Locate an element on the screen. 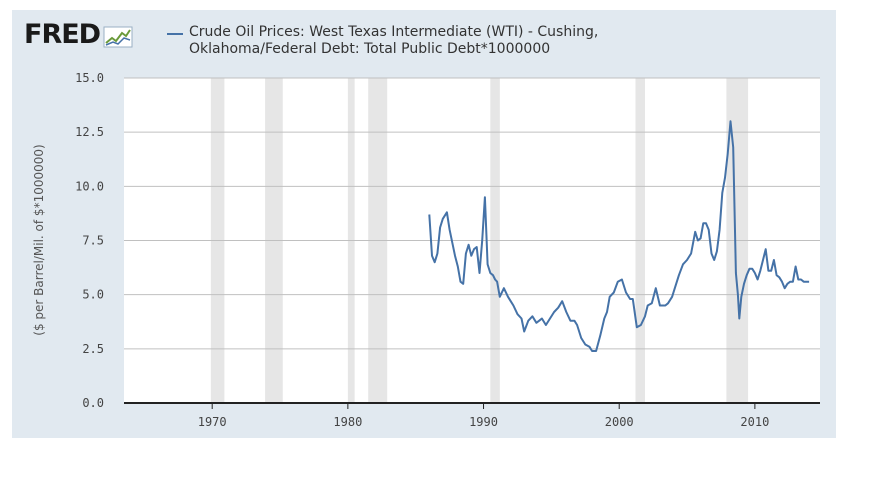  fred-chart-icon is located at coordinates (118, 37).